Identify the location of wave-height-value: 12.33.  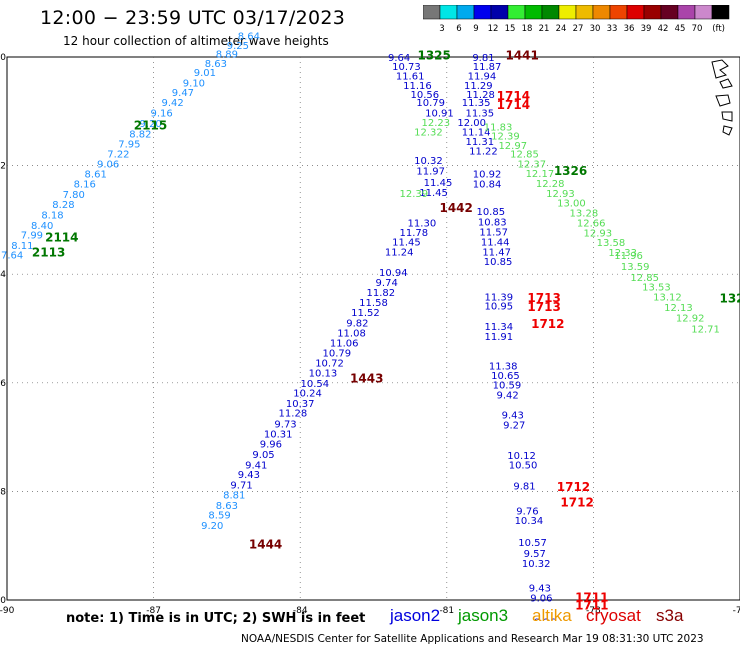
(622, 253).